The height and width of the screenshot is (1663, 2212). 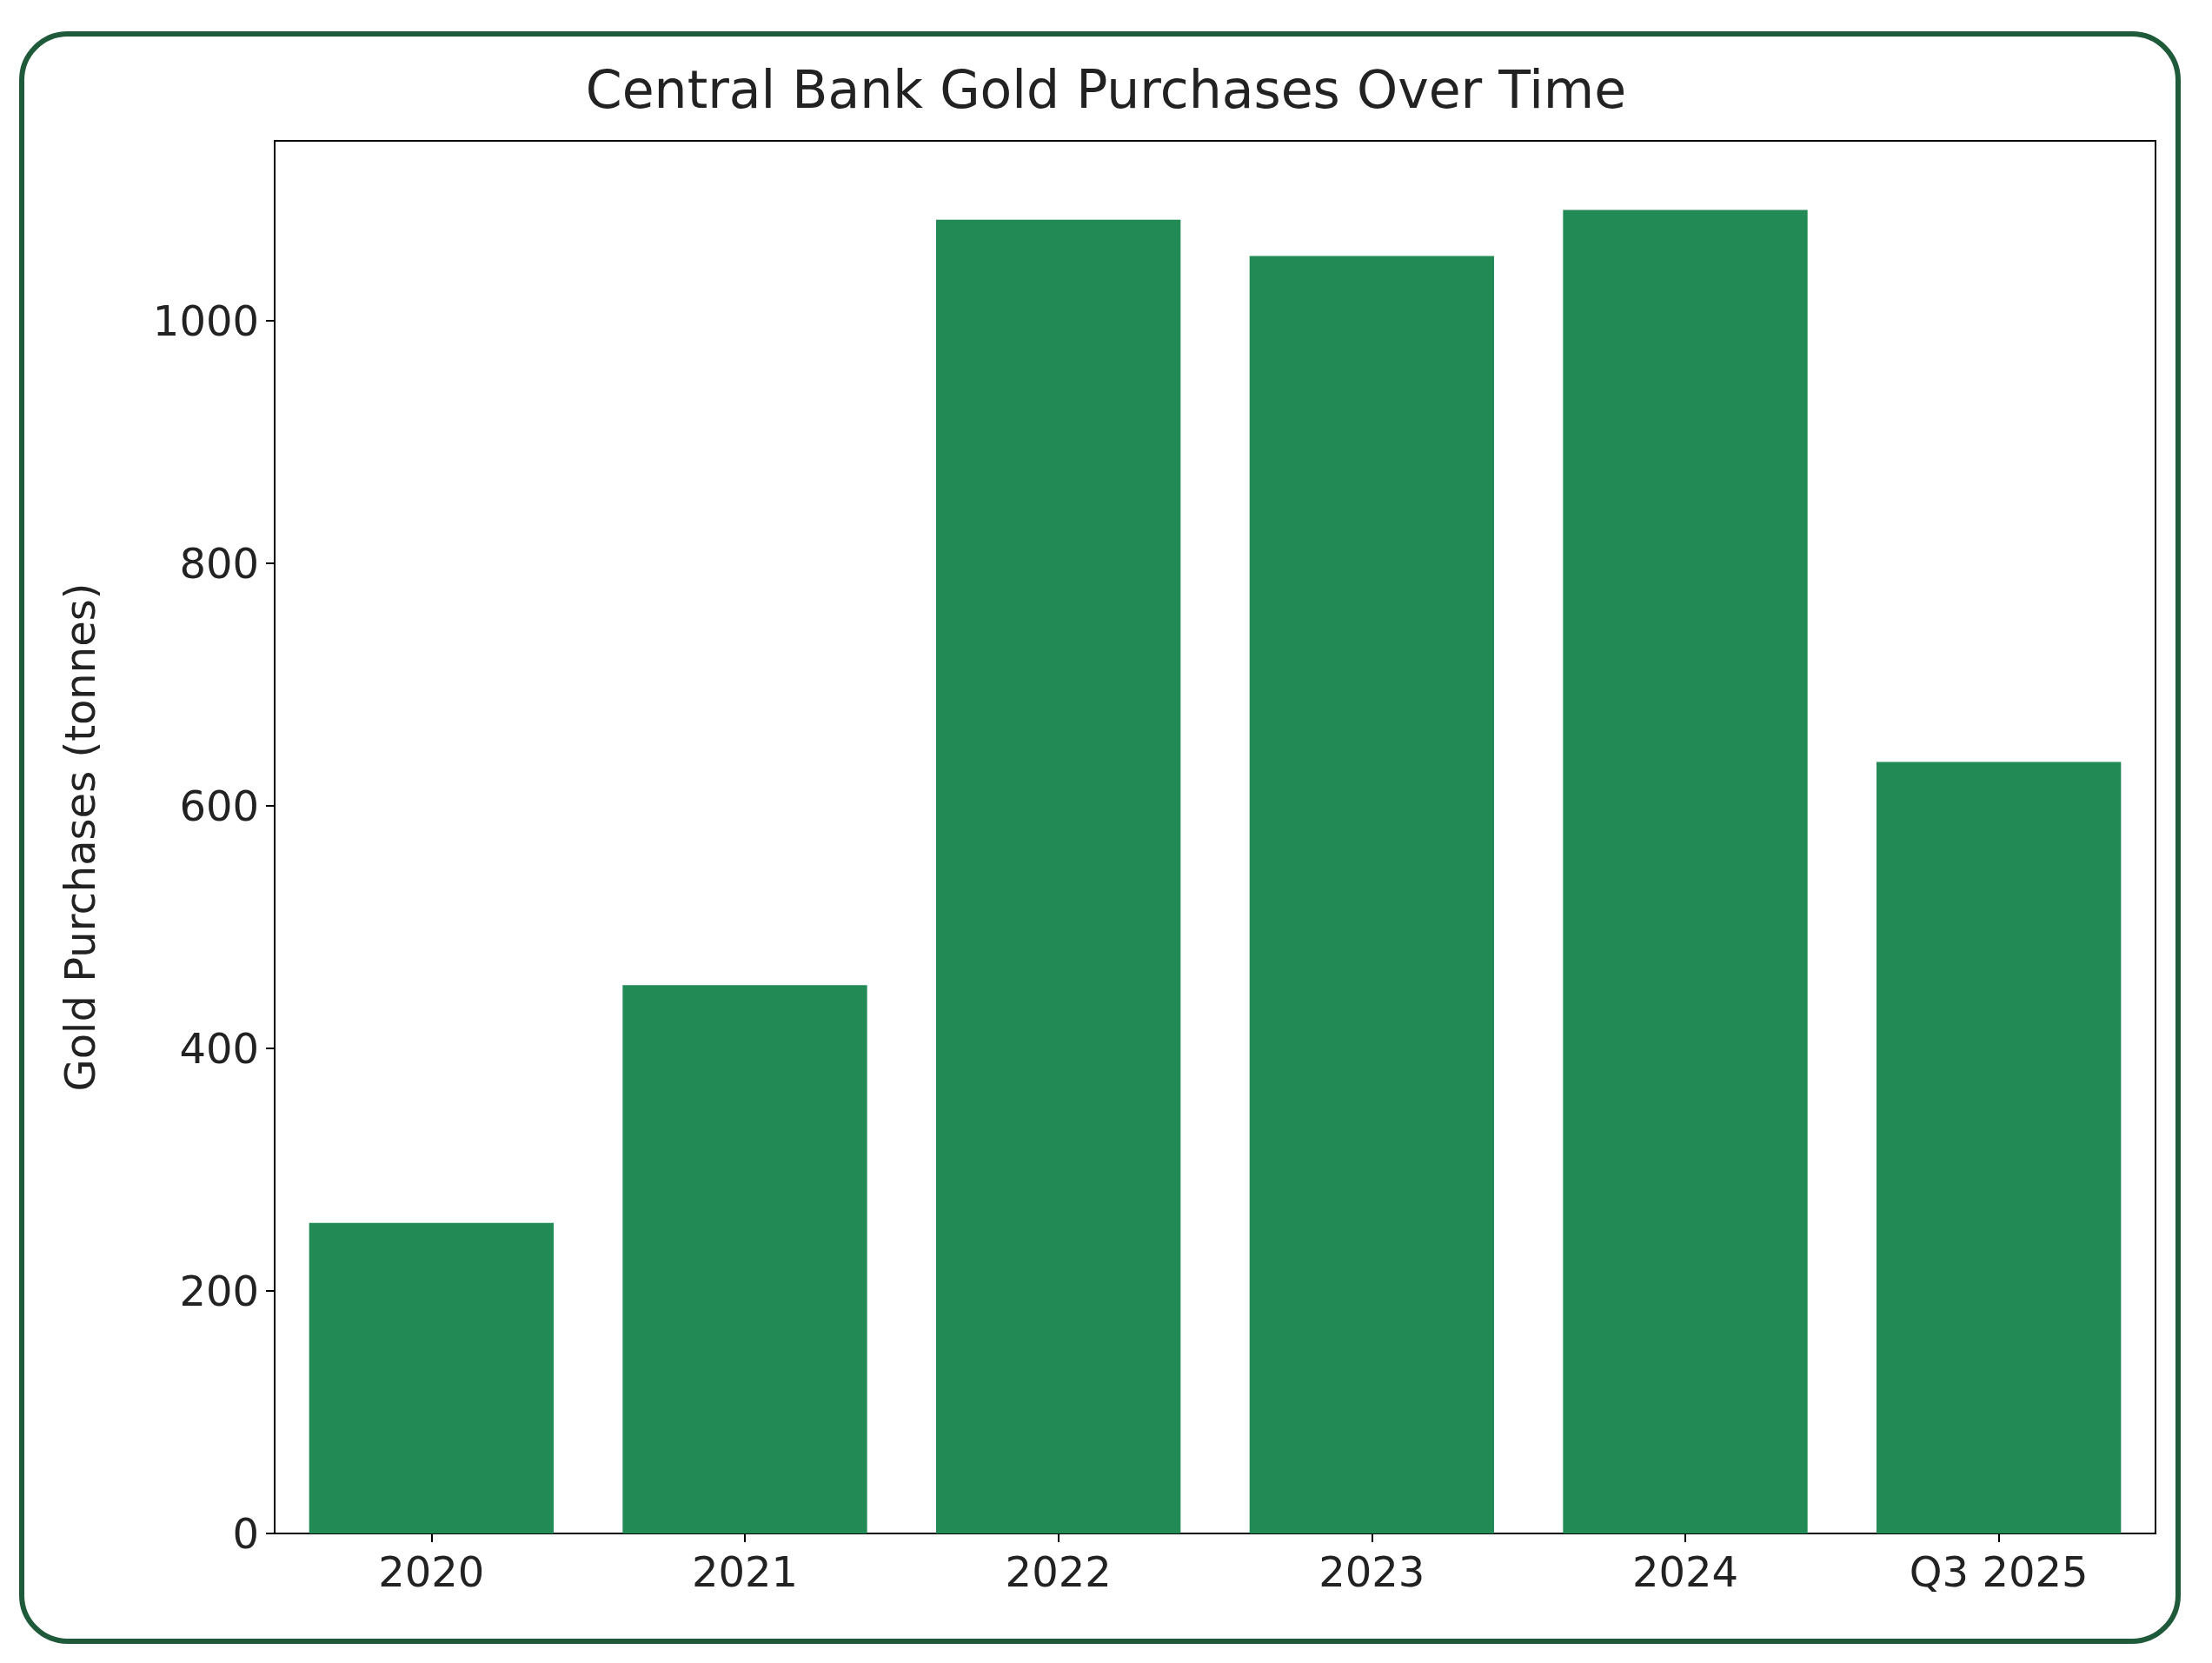 What do you see at coordinates (1372, 1571) in the screenshot?
I see `x-tick-label: 2023` at bounding box center [1372, 1571].